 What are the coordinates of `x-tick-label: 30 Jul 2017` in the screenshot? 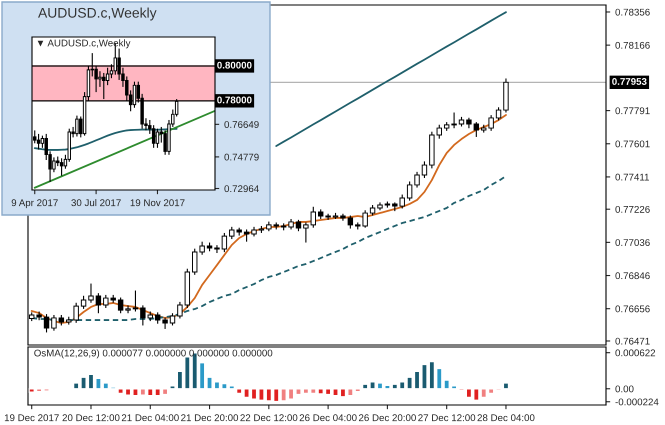 It's located at (96, 202).